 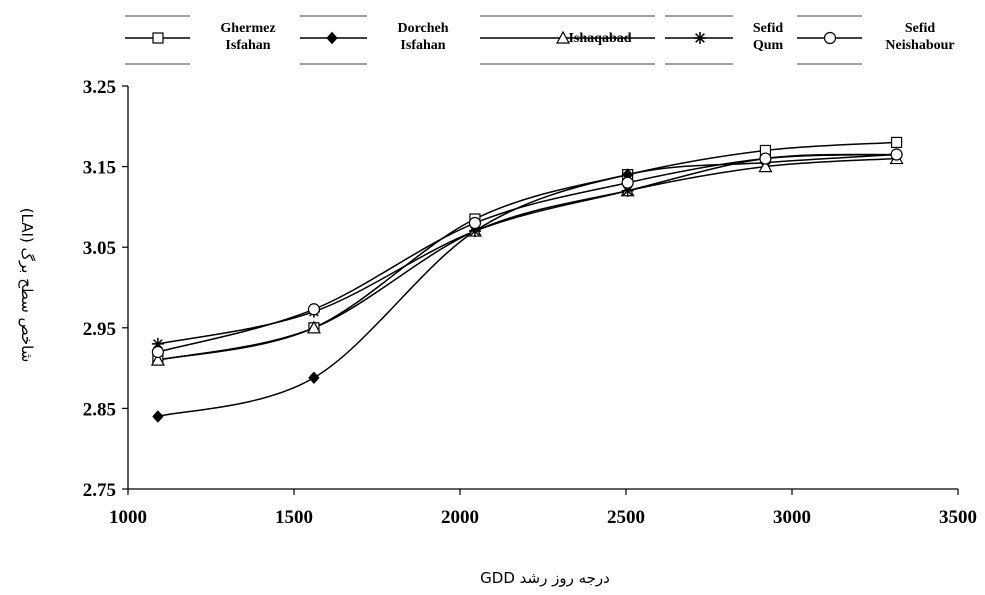 I want to click on legend-marker-triangle, so click(x=563, y=37).